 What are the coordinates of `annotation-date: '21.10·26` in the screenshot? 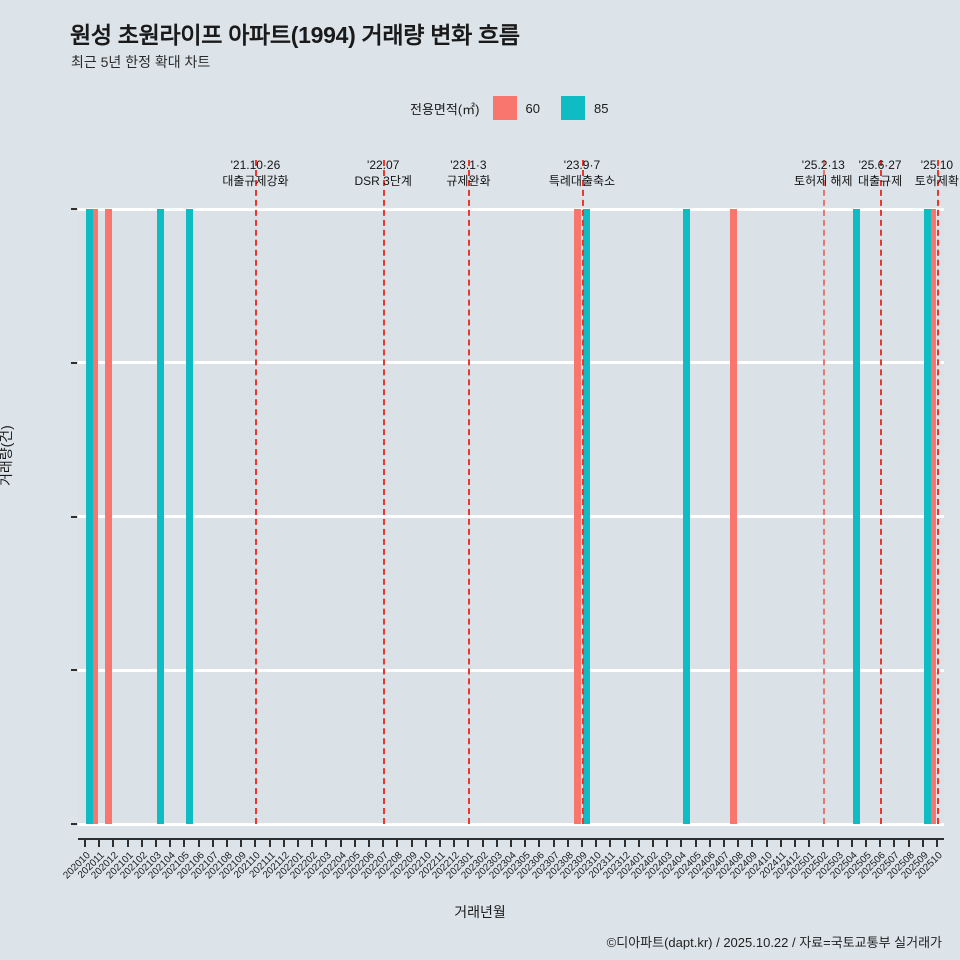 It's located at (255, 165).